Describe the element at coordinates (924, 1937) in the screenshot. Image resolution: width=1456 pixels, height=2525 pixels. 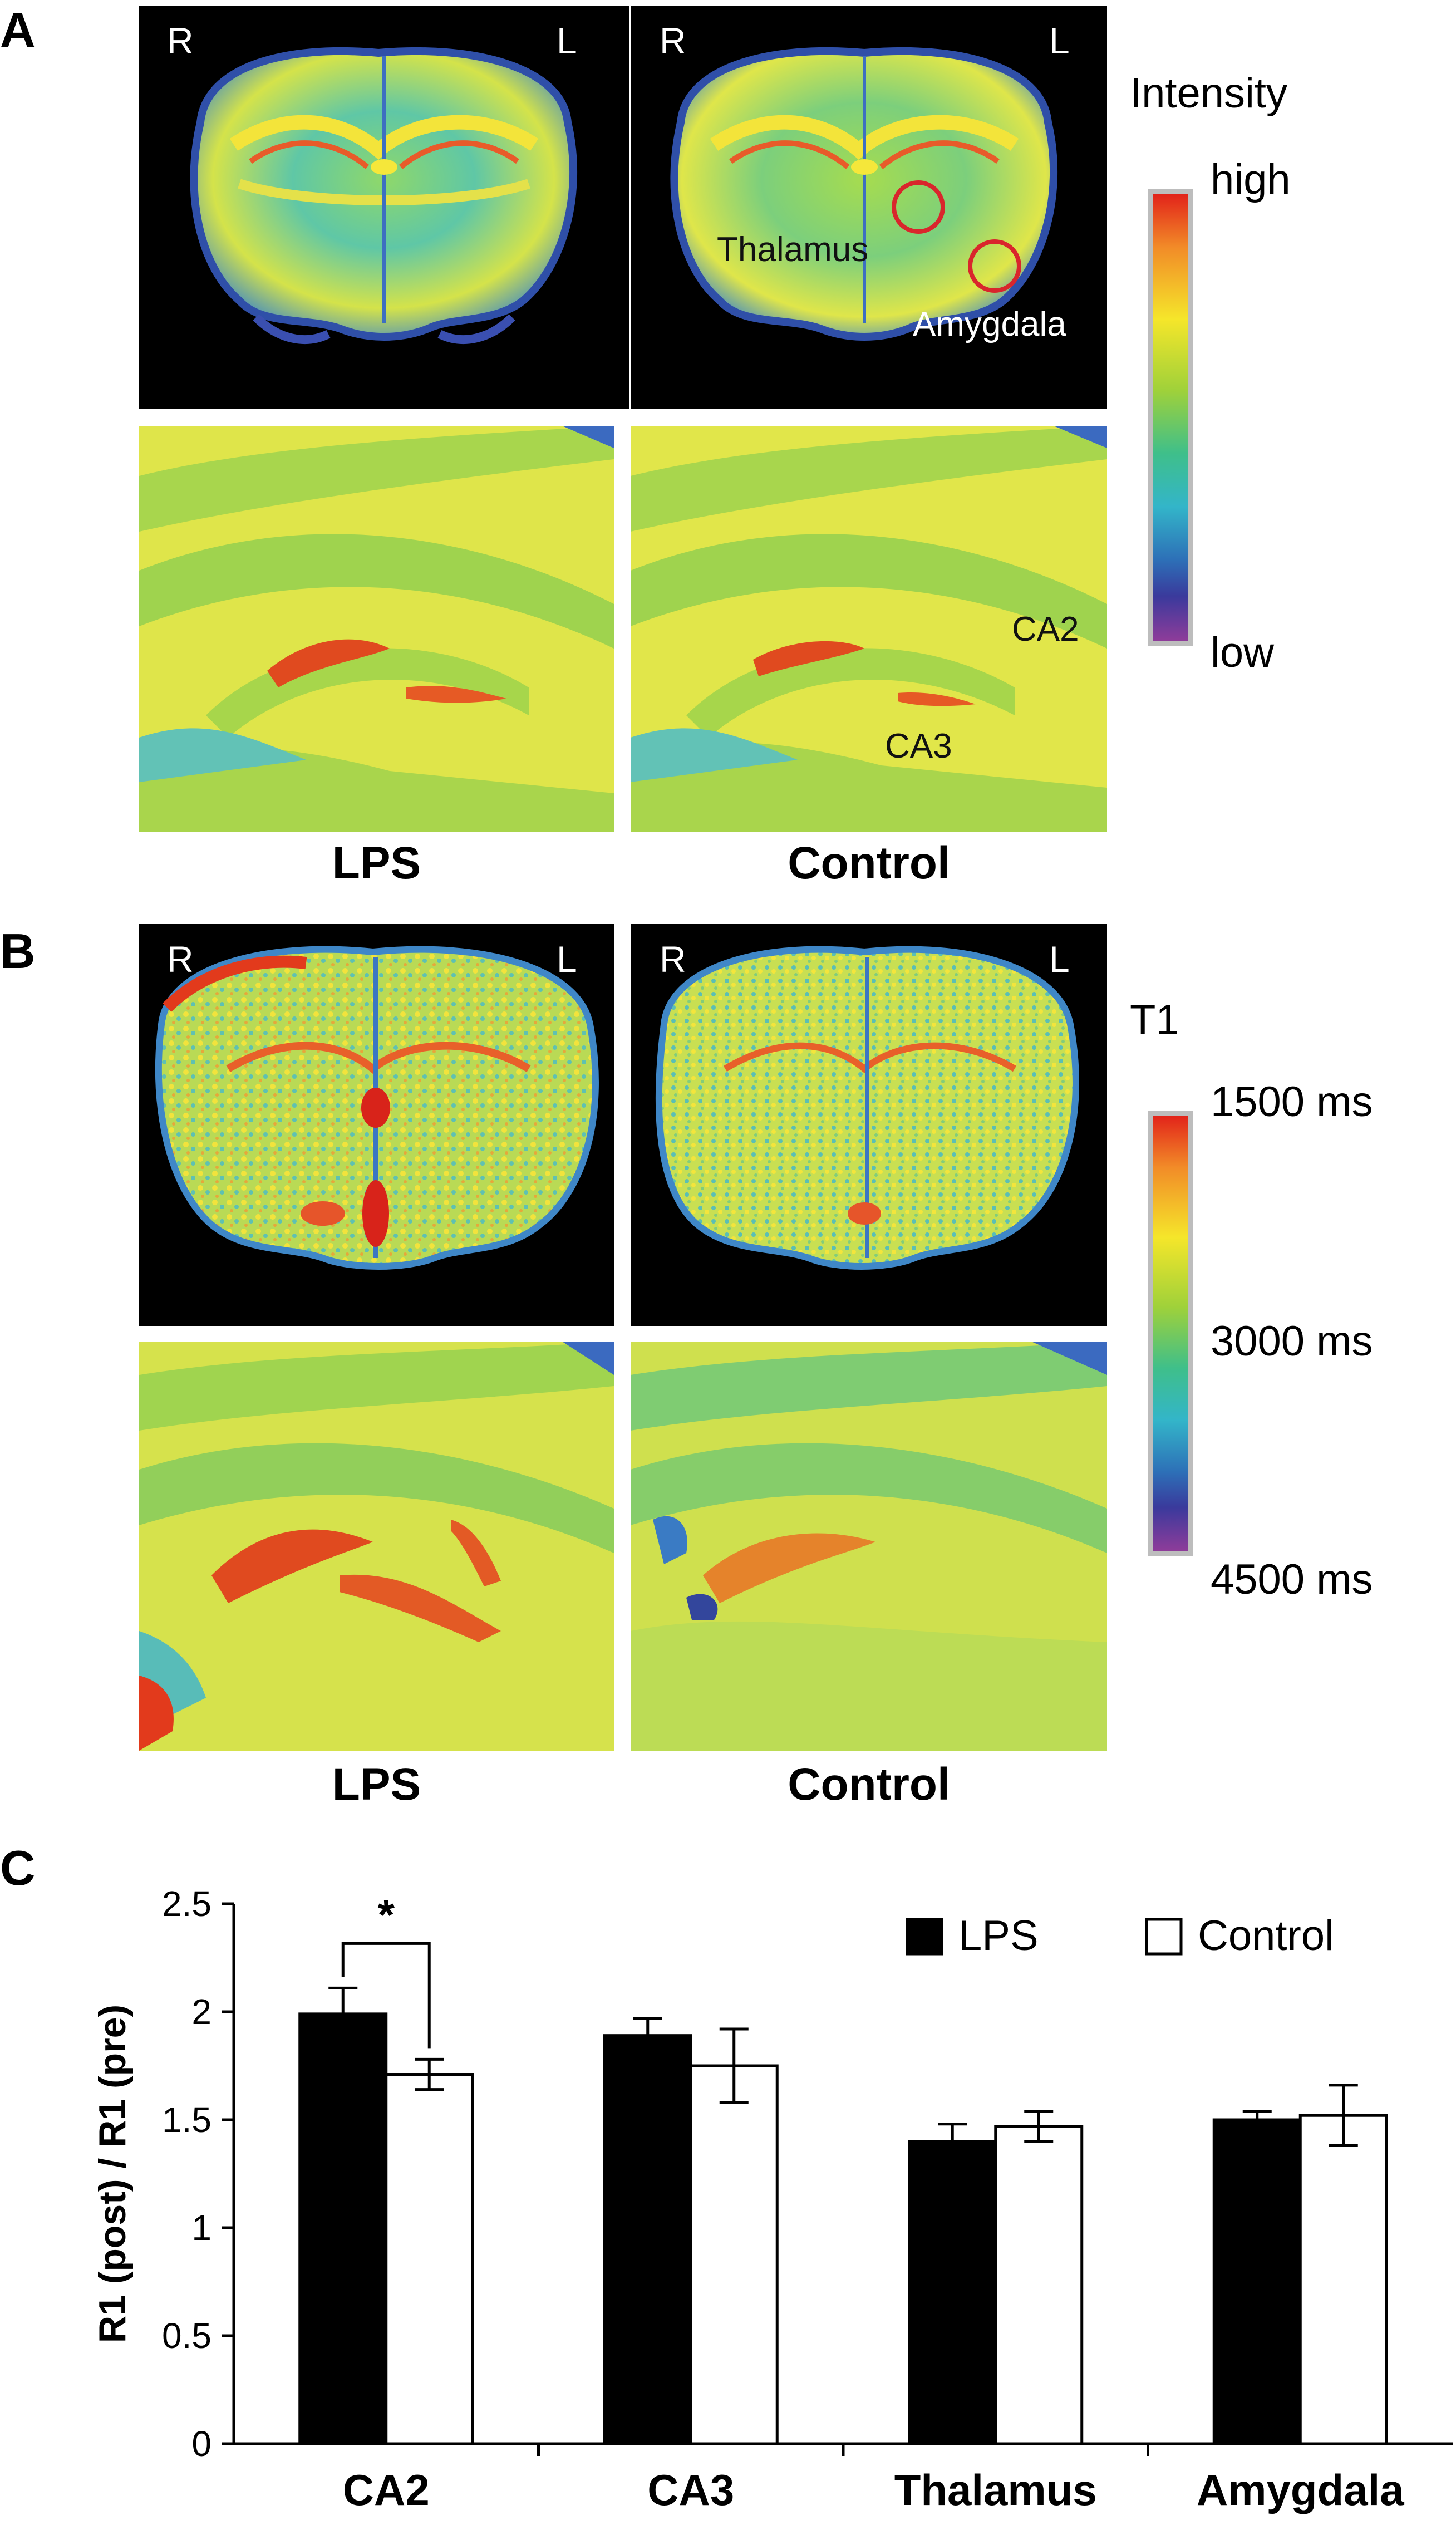
I see `legend-swatch-lps` at that location.